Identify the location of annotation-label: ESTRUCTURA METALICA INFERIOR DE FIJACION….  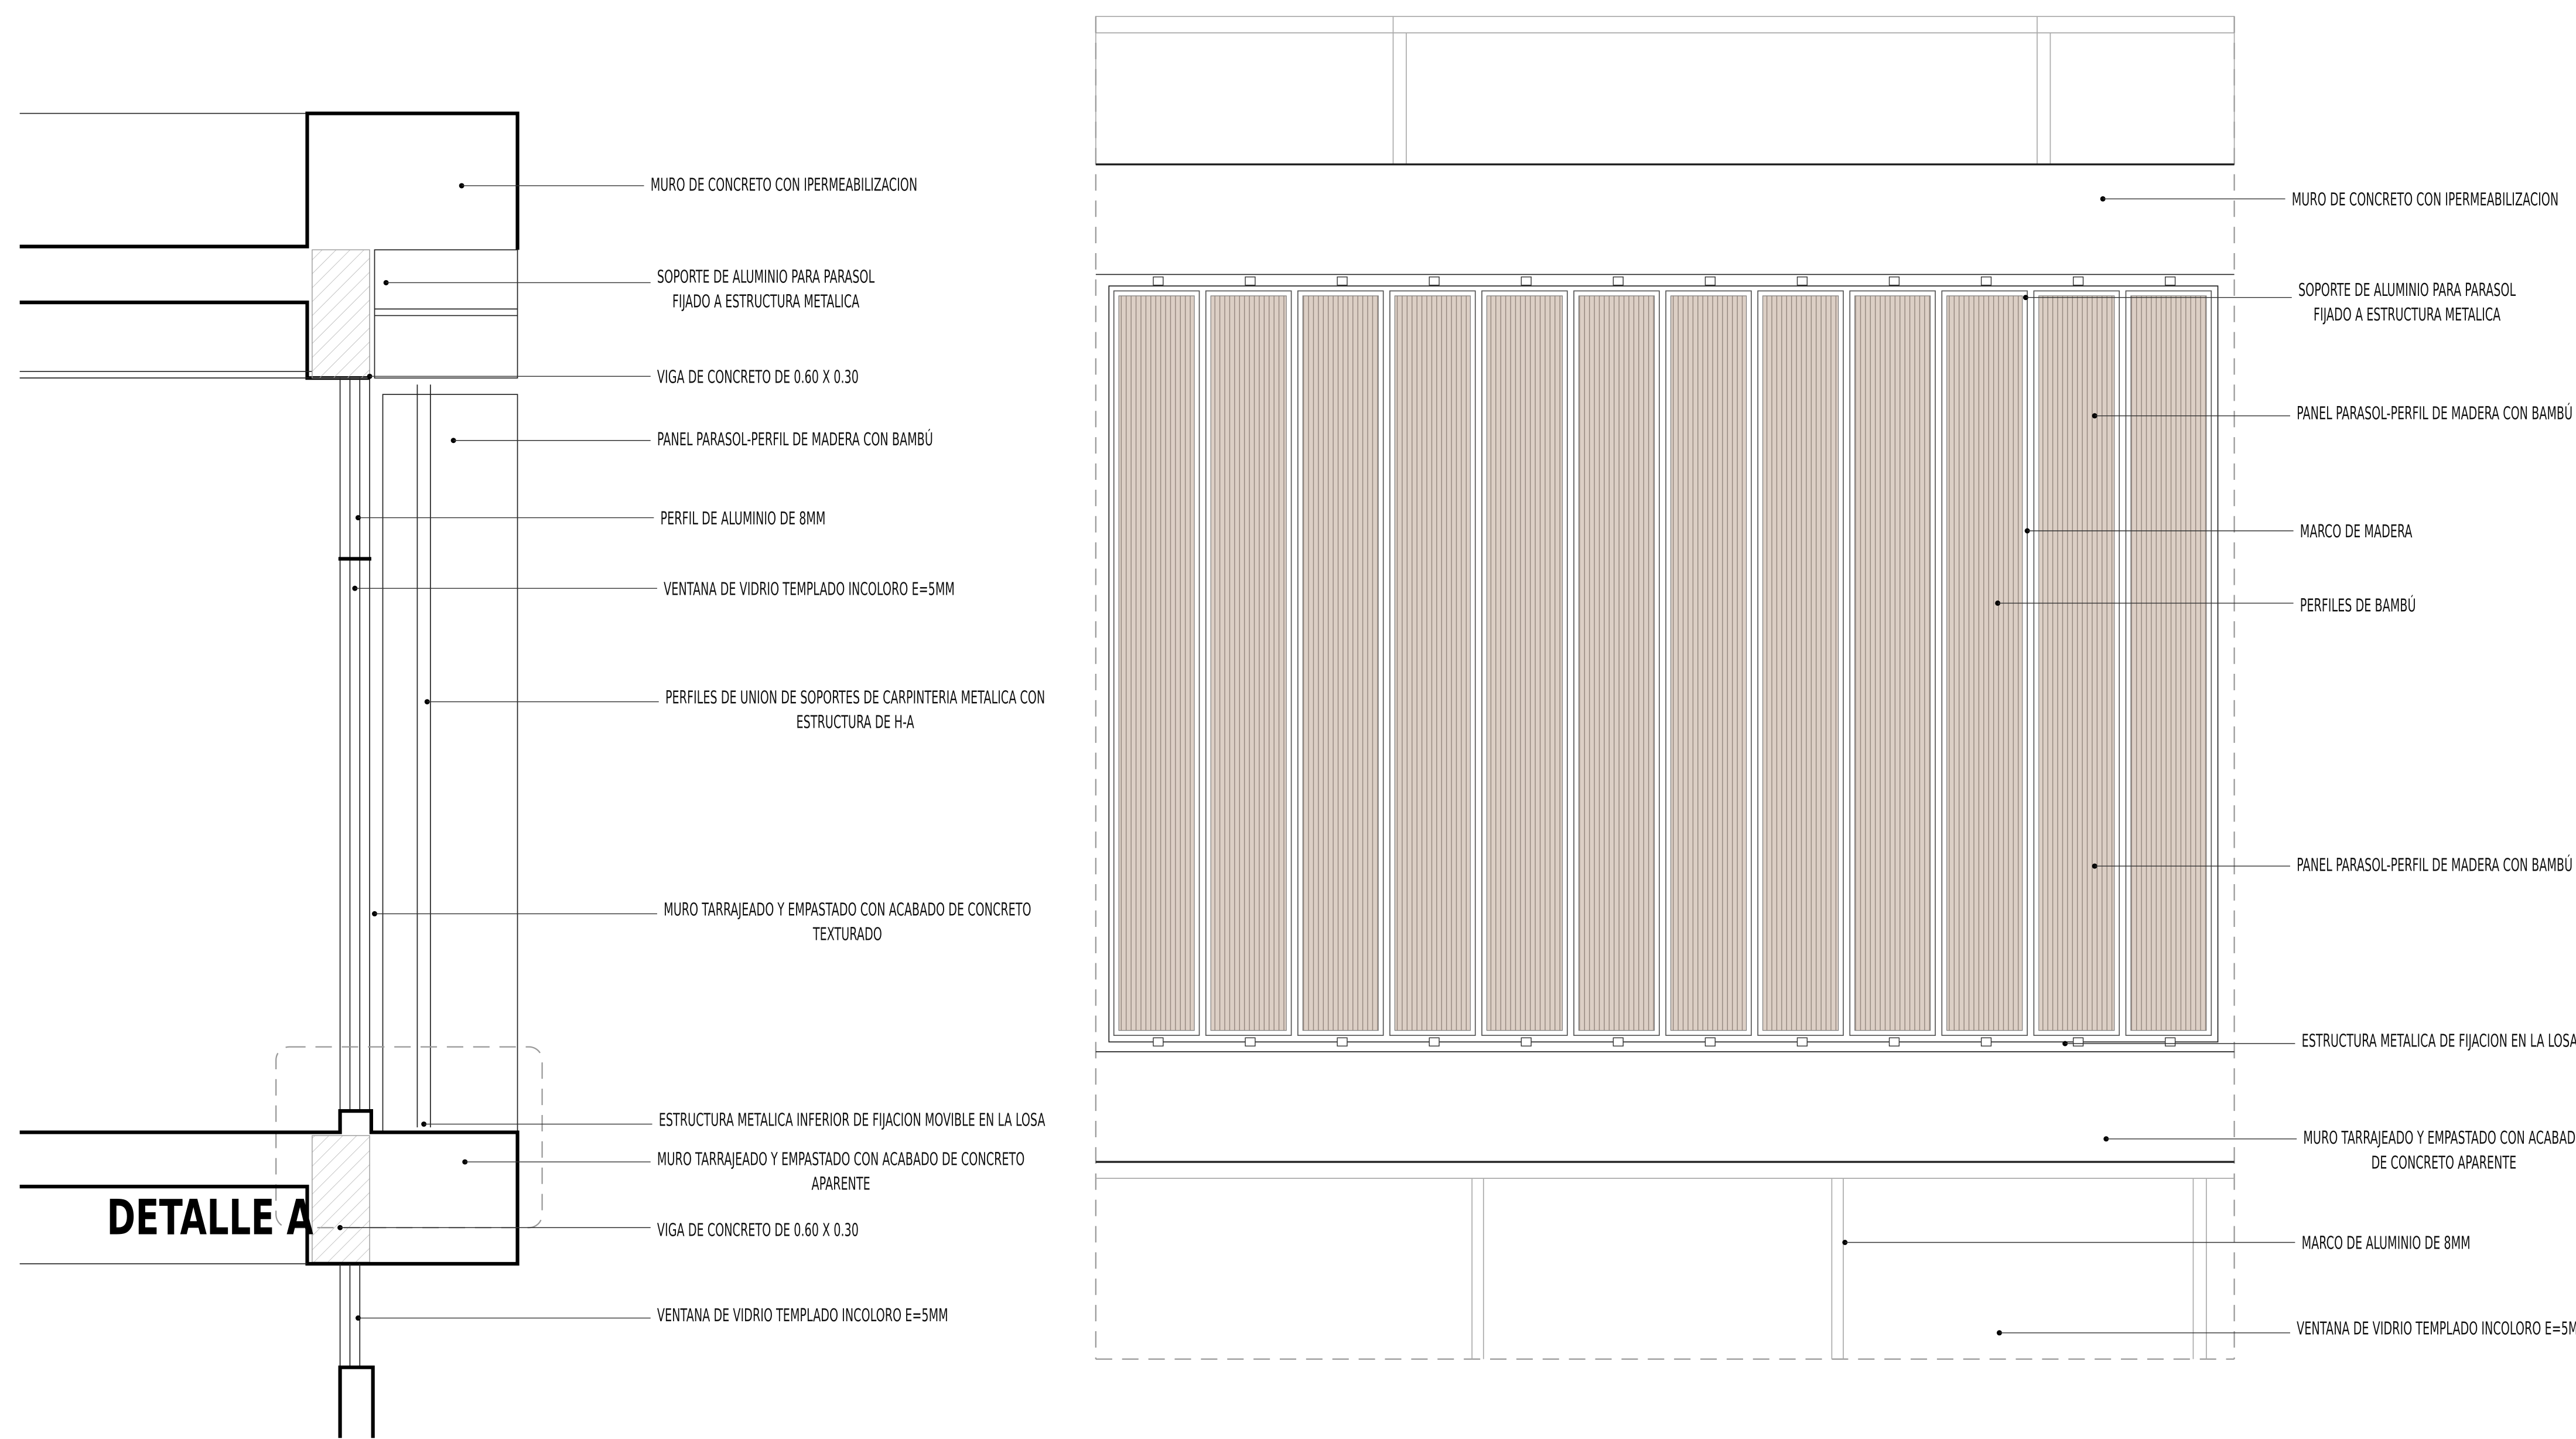
(853, 1120).